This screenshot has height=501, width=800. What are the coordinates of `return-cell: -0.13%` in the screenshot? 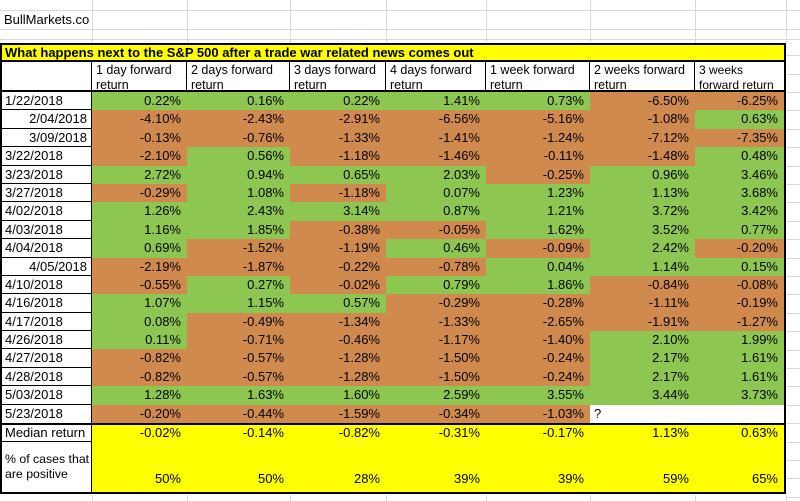 It's located at (139, 138).